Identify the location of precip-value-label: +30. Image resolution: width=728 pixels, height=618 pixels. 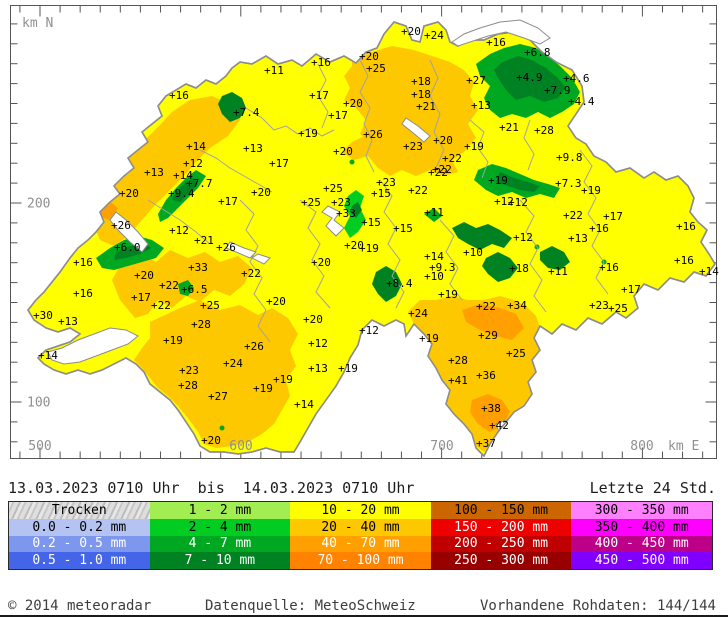
(43, 315).